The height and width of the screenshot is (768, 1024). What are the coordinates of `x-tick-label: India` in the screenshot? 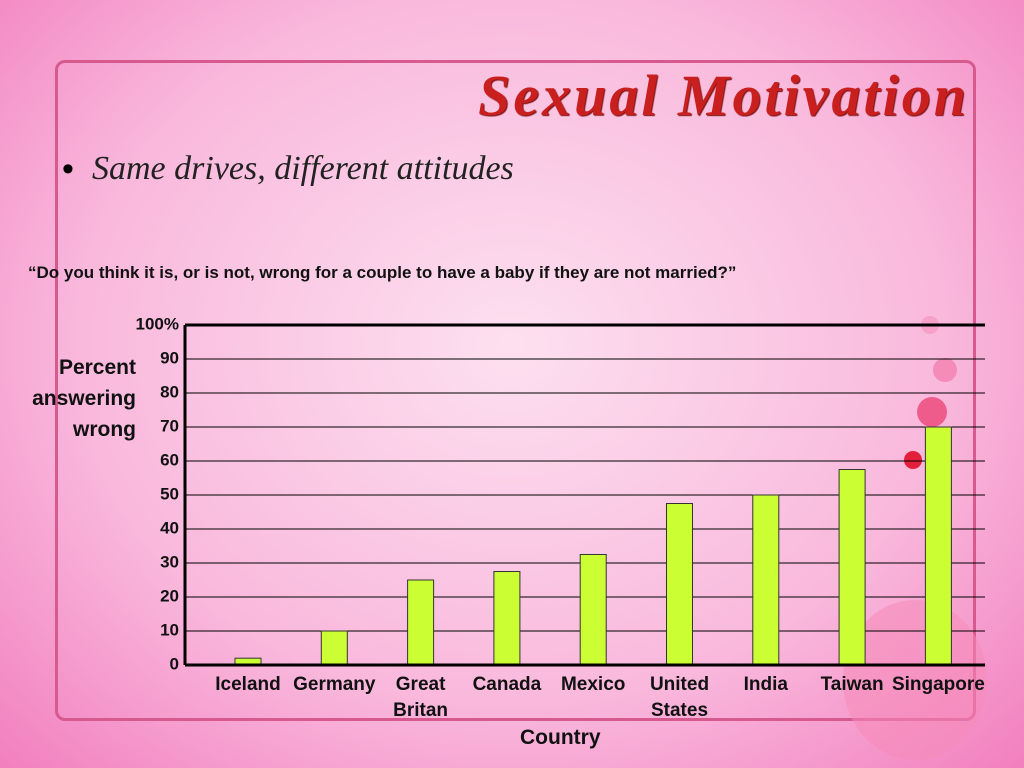 It's located at (765, 684).